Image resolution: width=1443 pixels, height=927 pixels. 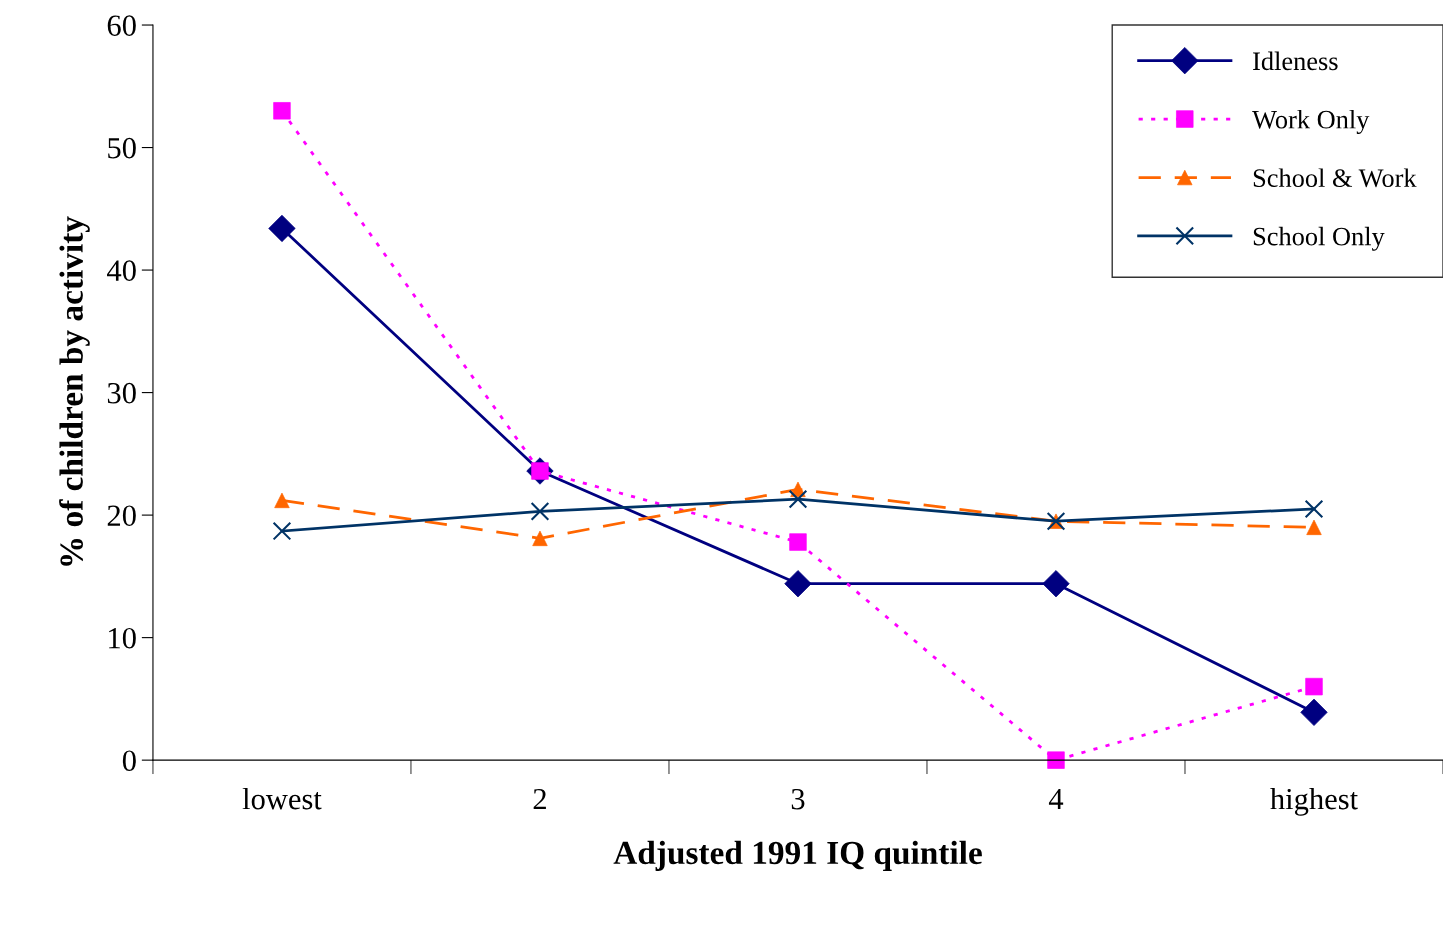 I want to click on y-tick-label: 40, so click(x=121, y=270).